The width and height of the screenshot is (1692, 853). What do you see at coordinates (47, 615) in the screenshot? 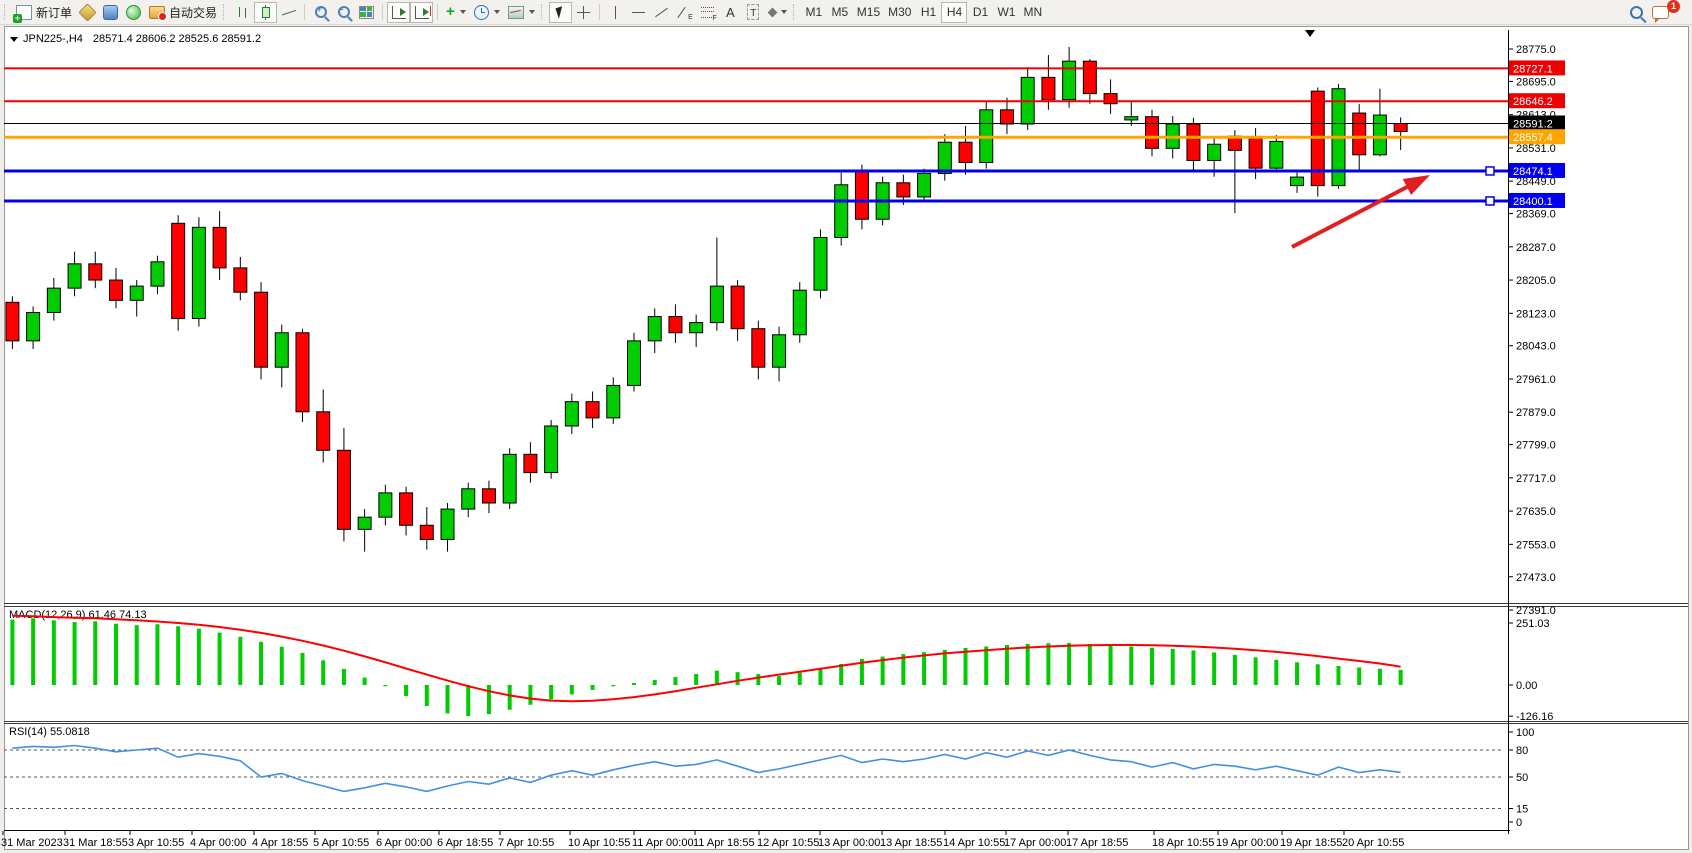
I see `macd-name: MACD(12,26,9)` at bounding box center [47, 615].